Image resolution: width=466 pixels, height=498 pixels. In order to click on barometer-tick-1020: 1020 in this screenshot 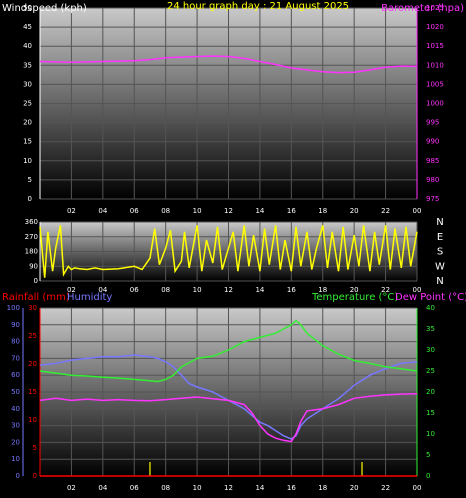, I will do `click(435, 27)`.